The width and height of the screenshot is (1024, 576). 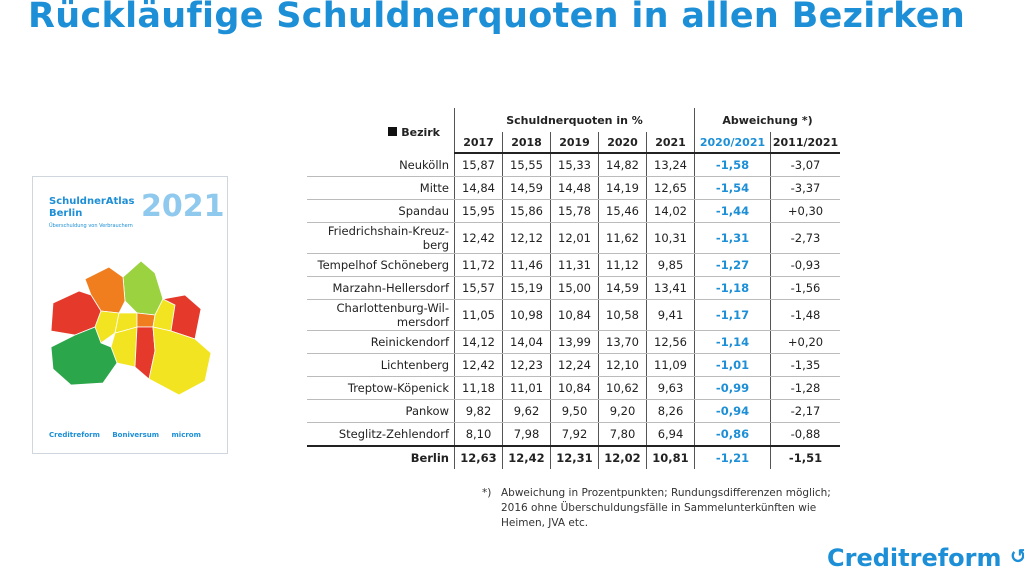 I want to click on deviation-2011-2021: -3,37, so click(x=805, y=188).